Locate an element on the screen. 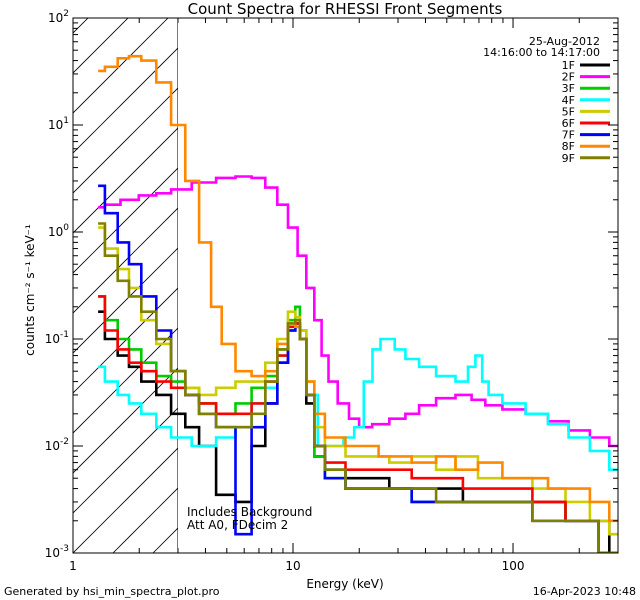  chart-title: Count Spectra for RHESSI Front Segments is located at coordinates (345, 9).